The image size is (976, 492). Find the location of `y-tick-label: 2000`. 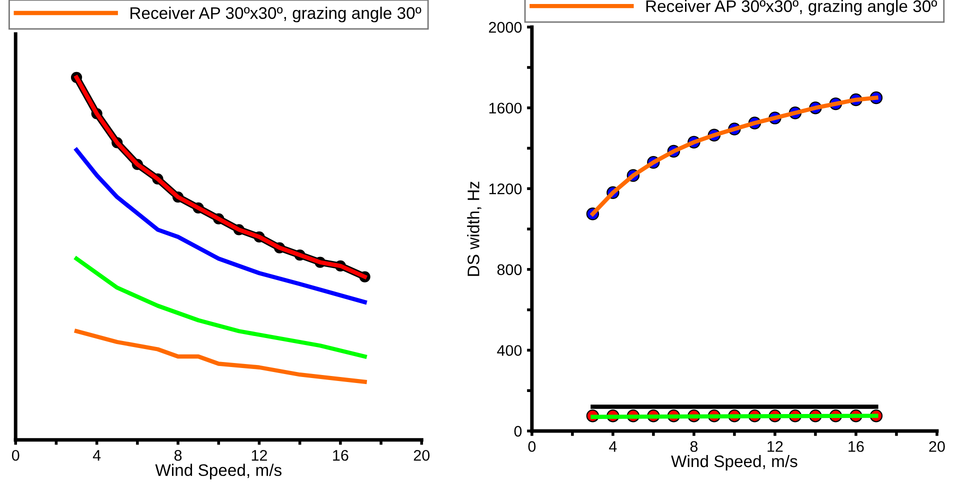

y-tick-label: 2000 is located at coordinates (505, 27).